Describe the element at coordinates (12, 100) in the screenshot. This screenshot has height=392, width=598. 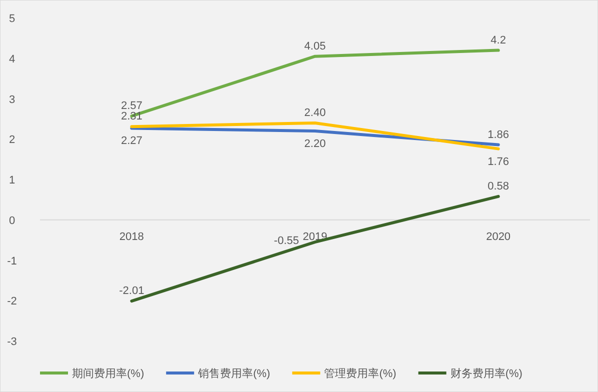
I see `y-tick-label: 3` at that location.